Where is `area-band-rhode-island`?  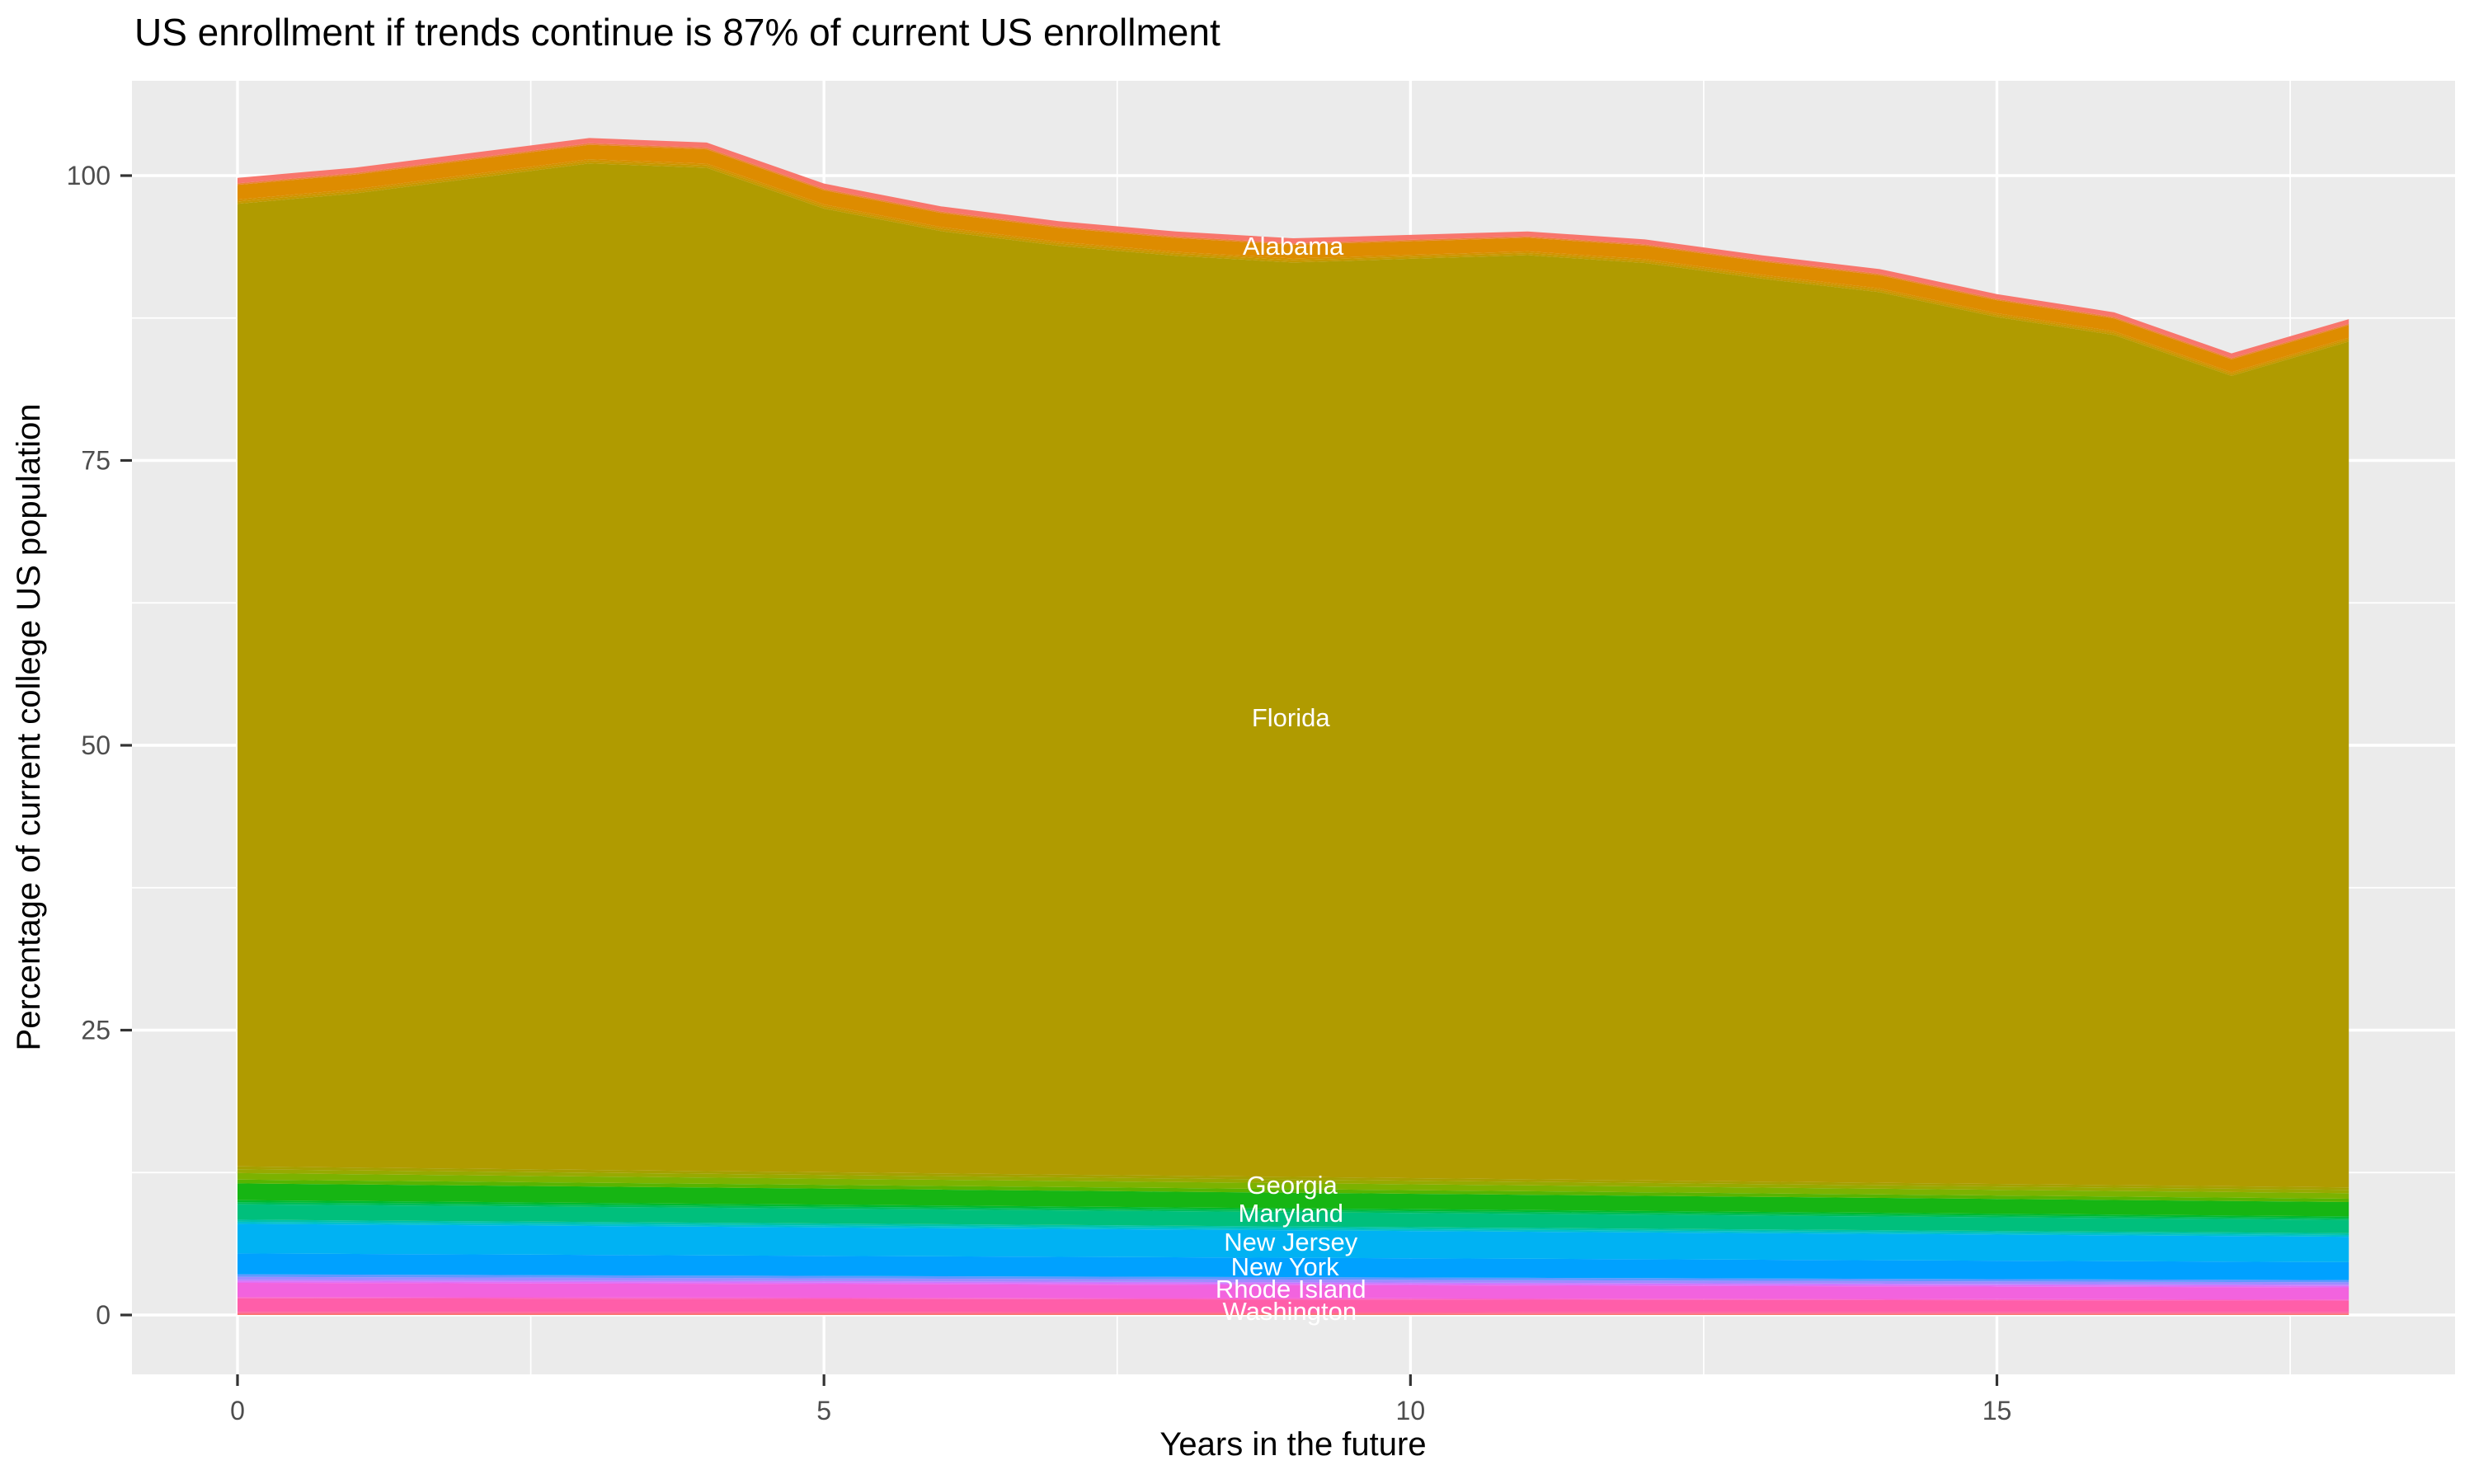 area-band-rhode-island is located at coordinates (1293, 1291).